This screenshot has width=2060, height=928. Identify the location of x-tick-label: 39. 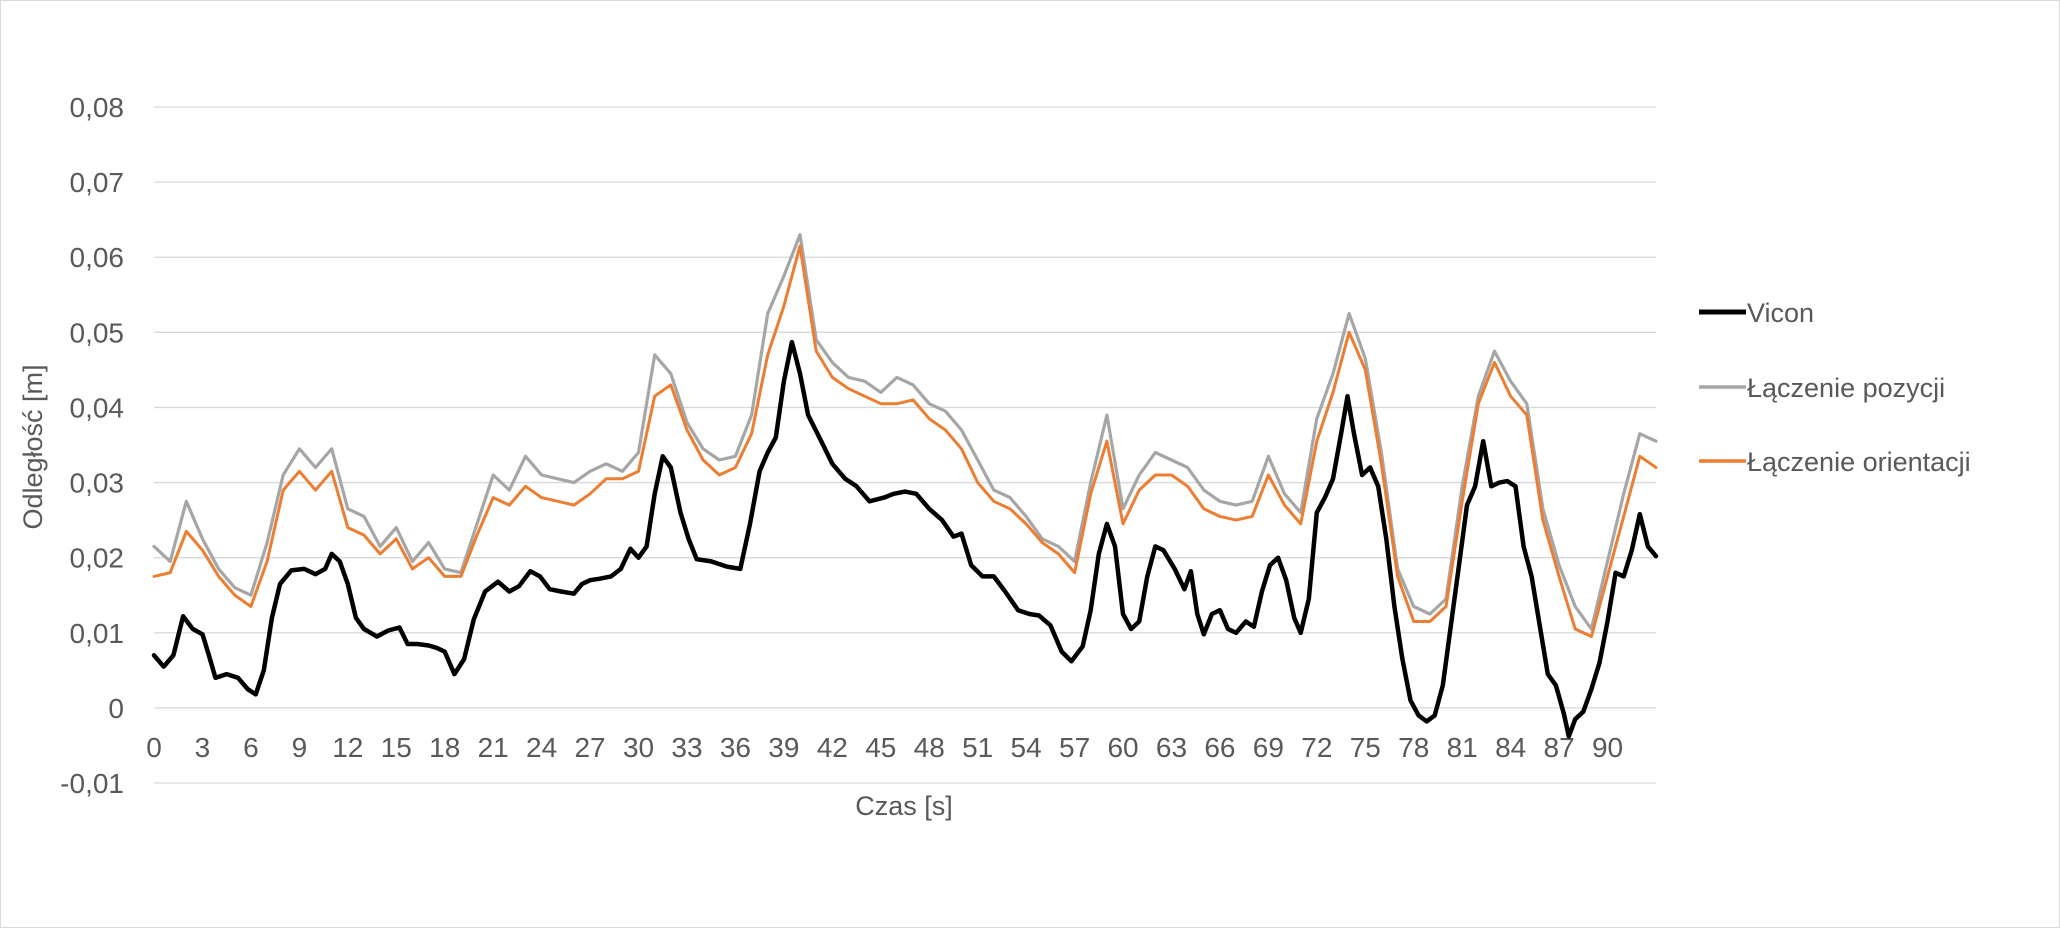
(783, 747).